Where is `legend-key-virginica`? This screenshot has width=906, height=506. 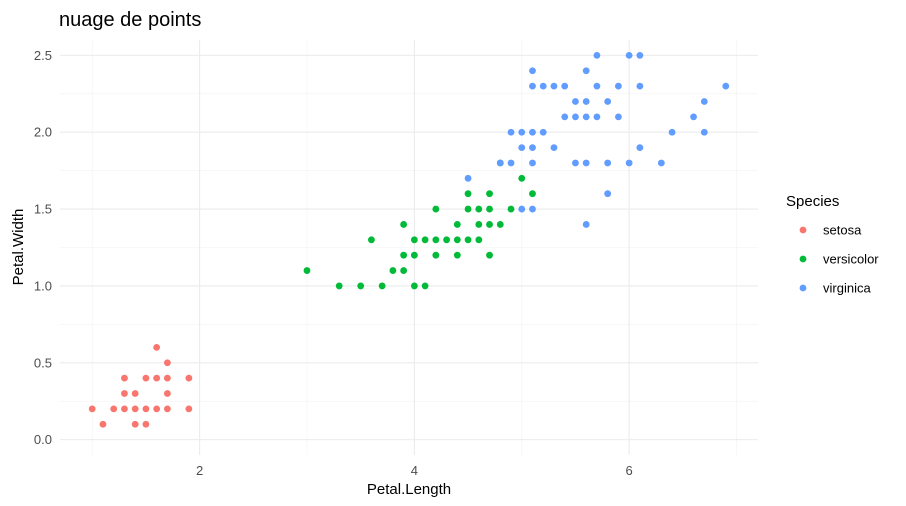
legend-key-virginica is located at coordinates (803, 288).